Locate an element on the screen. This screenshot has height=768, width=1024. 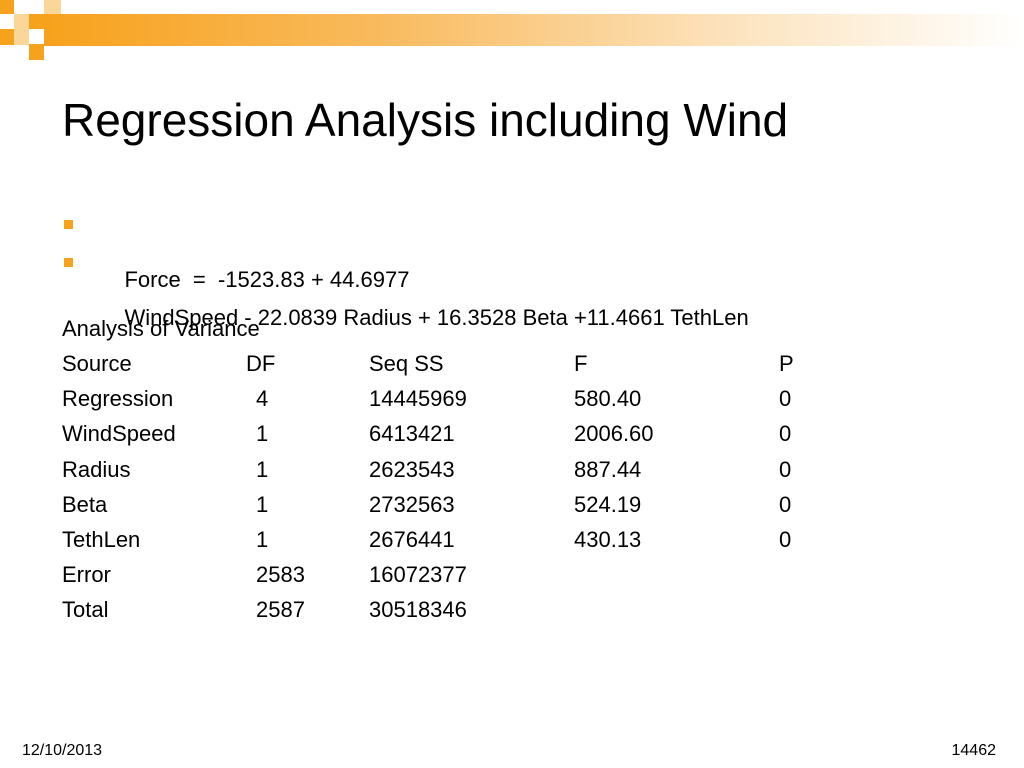
table-cell: Error is located at coordinates (86, 575).